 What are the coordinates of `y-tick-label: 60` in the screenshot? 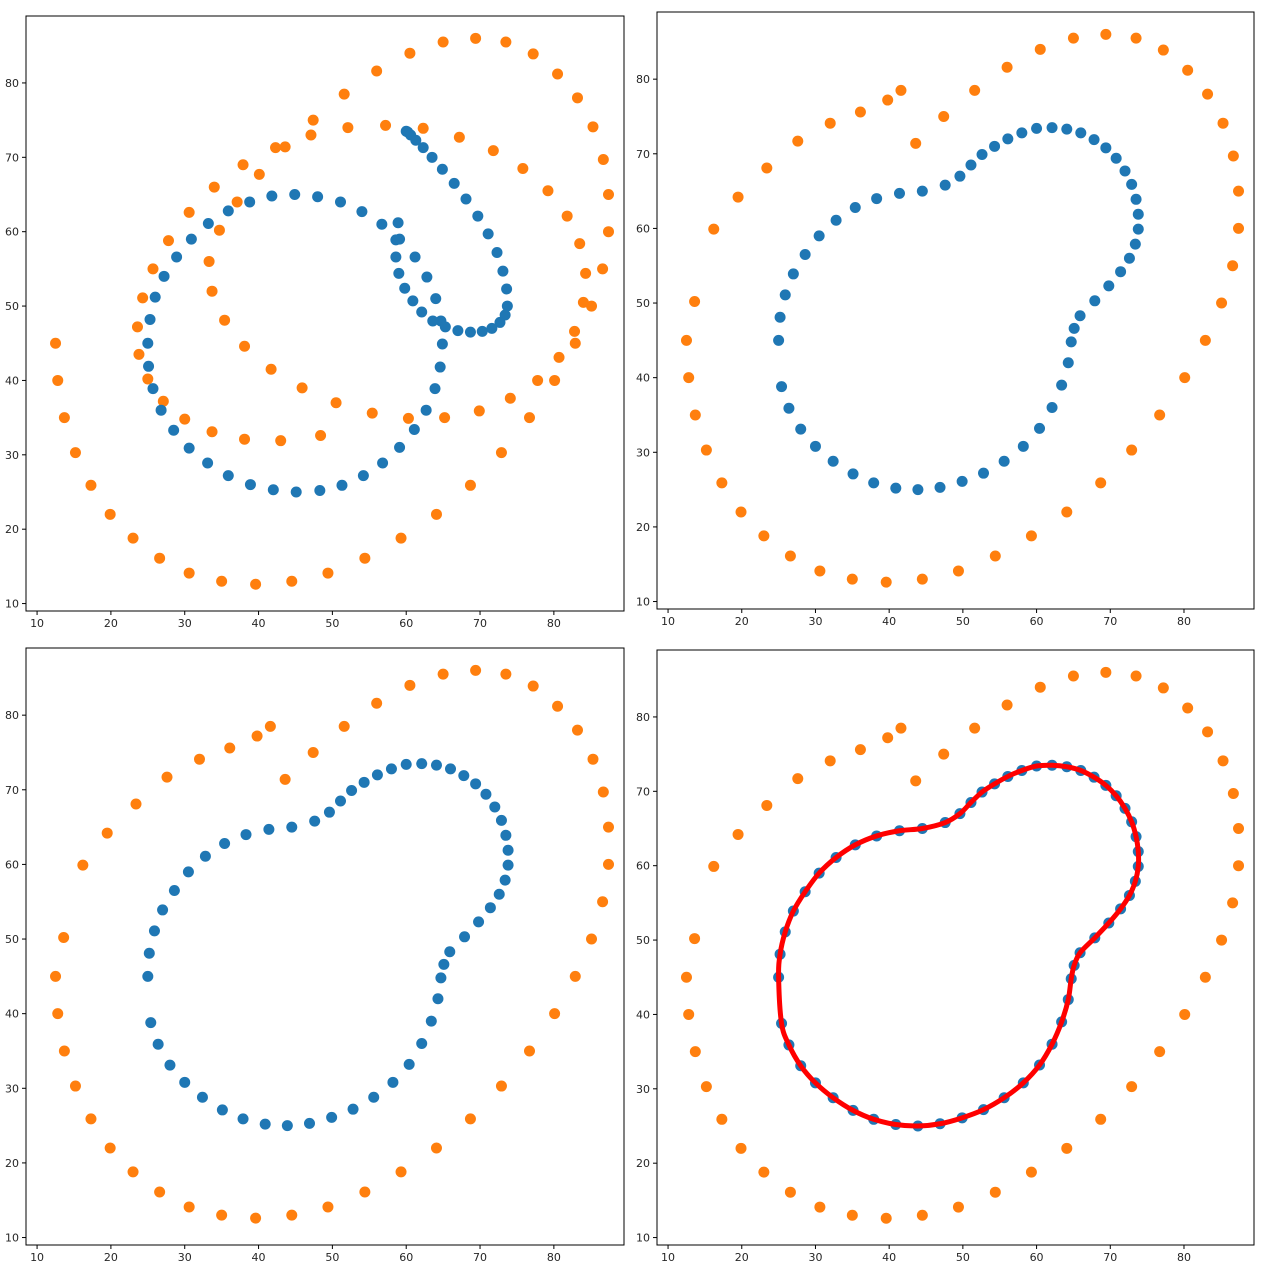 It's located at (12, 232).